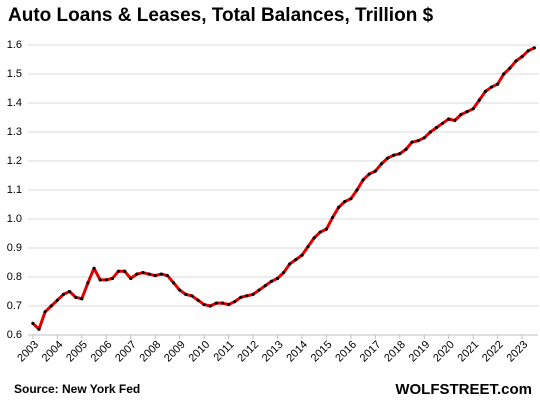 This screenshot has height=403, width=540. I want to click on x-tick-label: 2007, so click(126, 352).